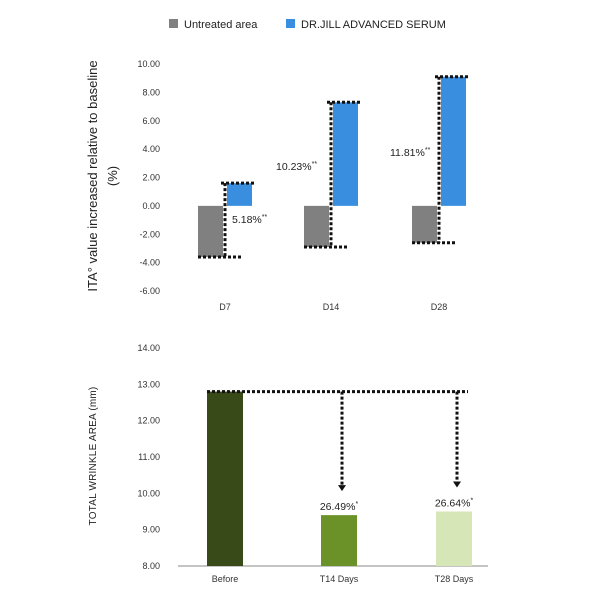  I want to click on chart2-ytick: 13.00, so click(148, 384).